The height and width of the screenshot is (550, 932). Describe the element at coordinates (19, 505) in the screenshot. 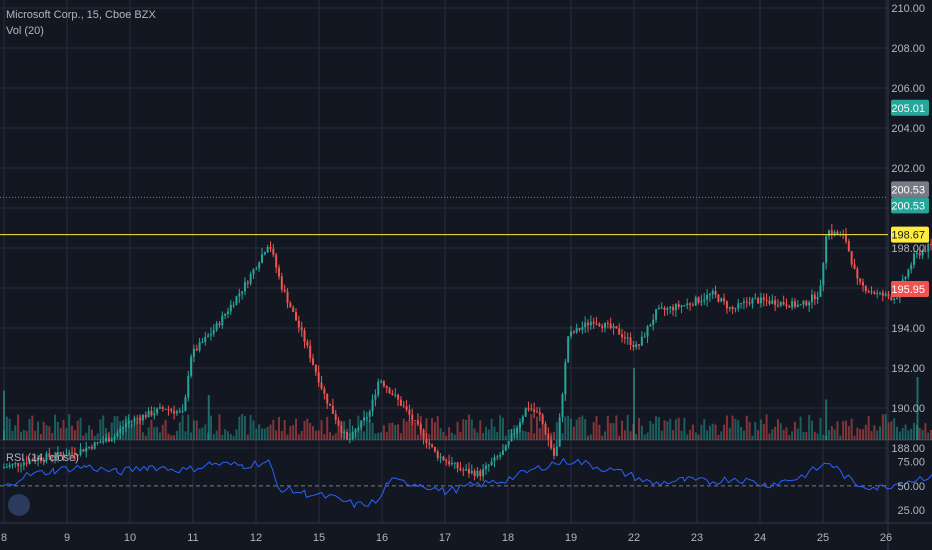

I see `tradingview-logo-icon` at that location.